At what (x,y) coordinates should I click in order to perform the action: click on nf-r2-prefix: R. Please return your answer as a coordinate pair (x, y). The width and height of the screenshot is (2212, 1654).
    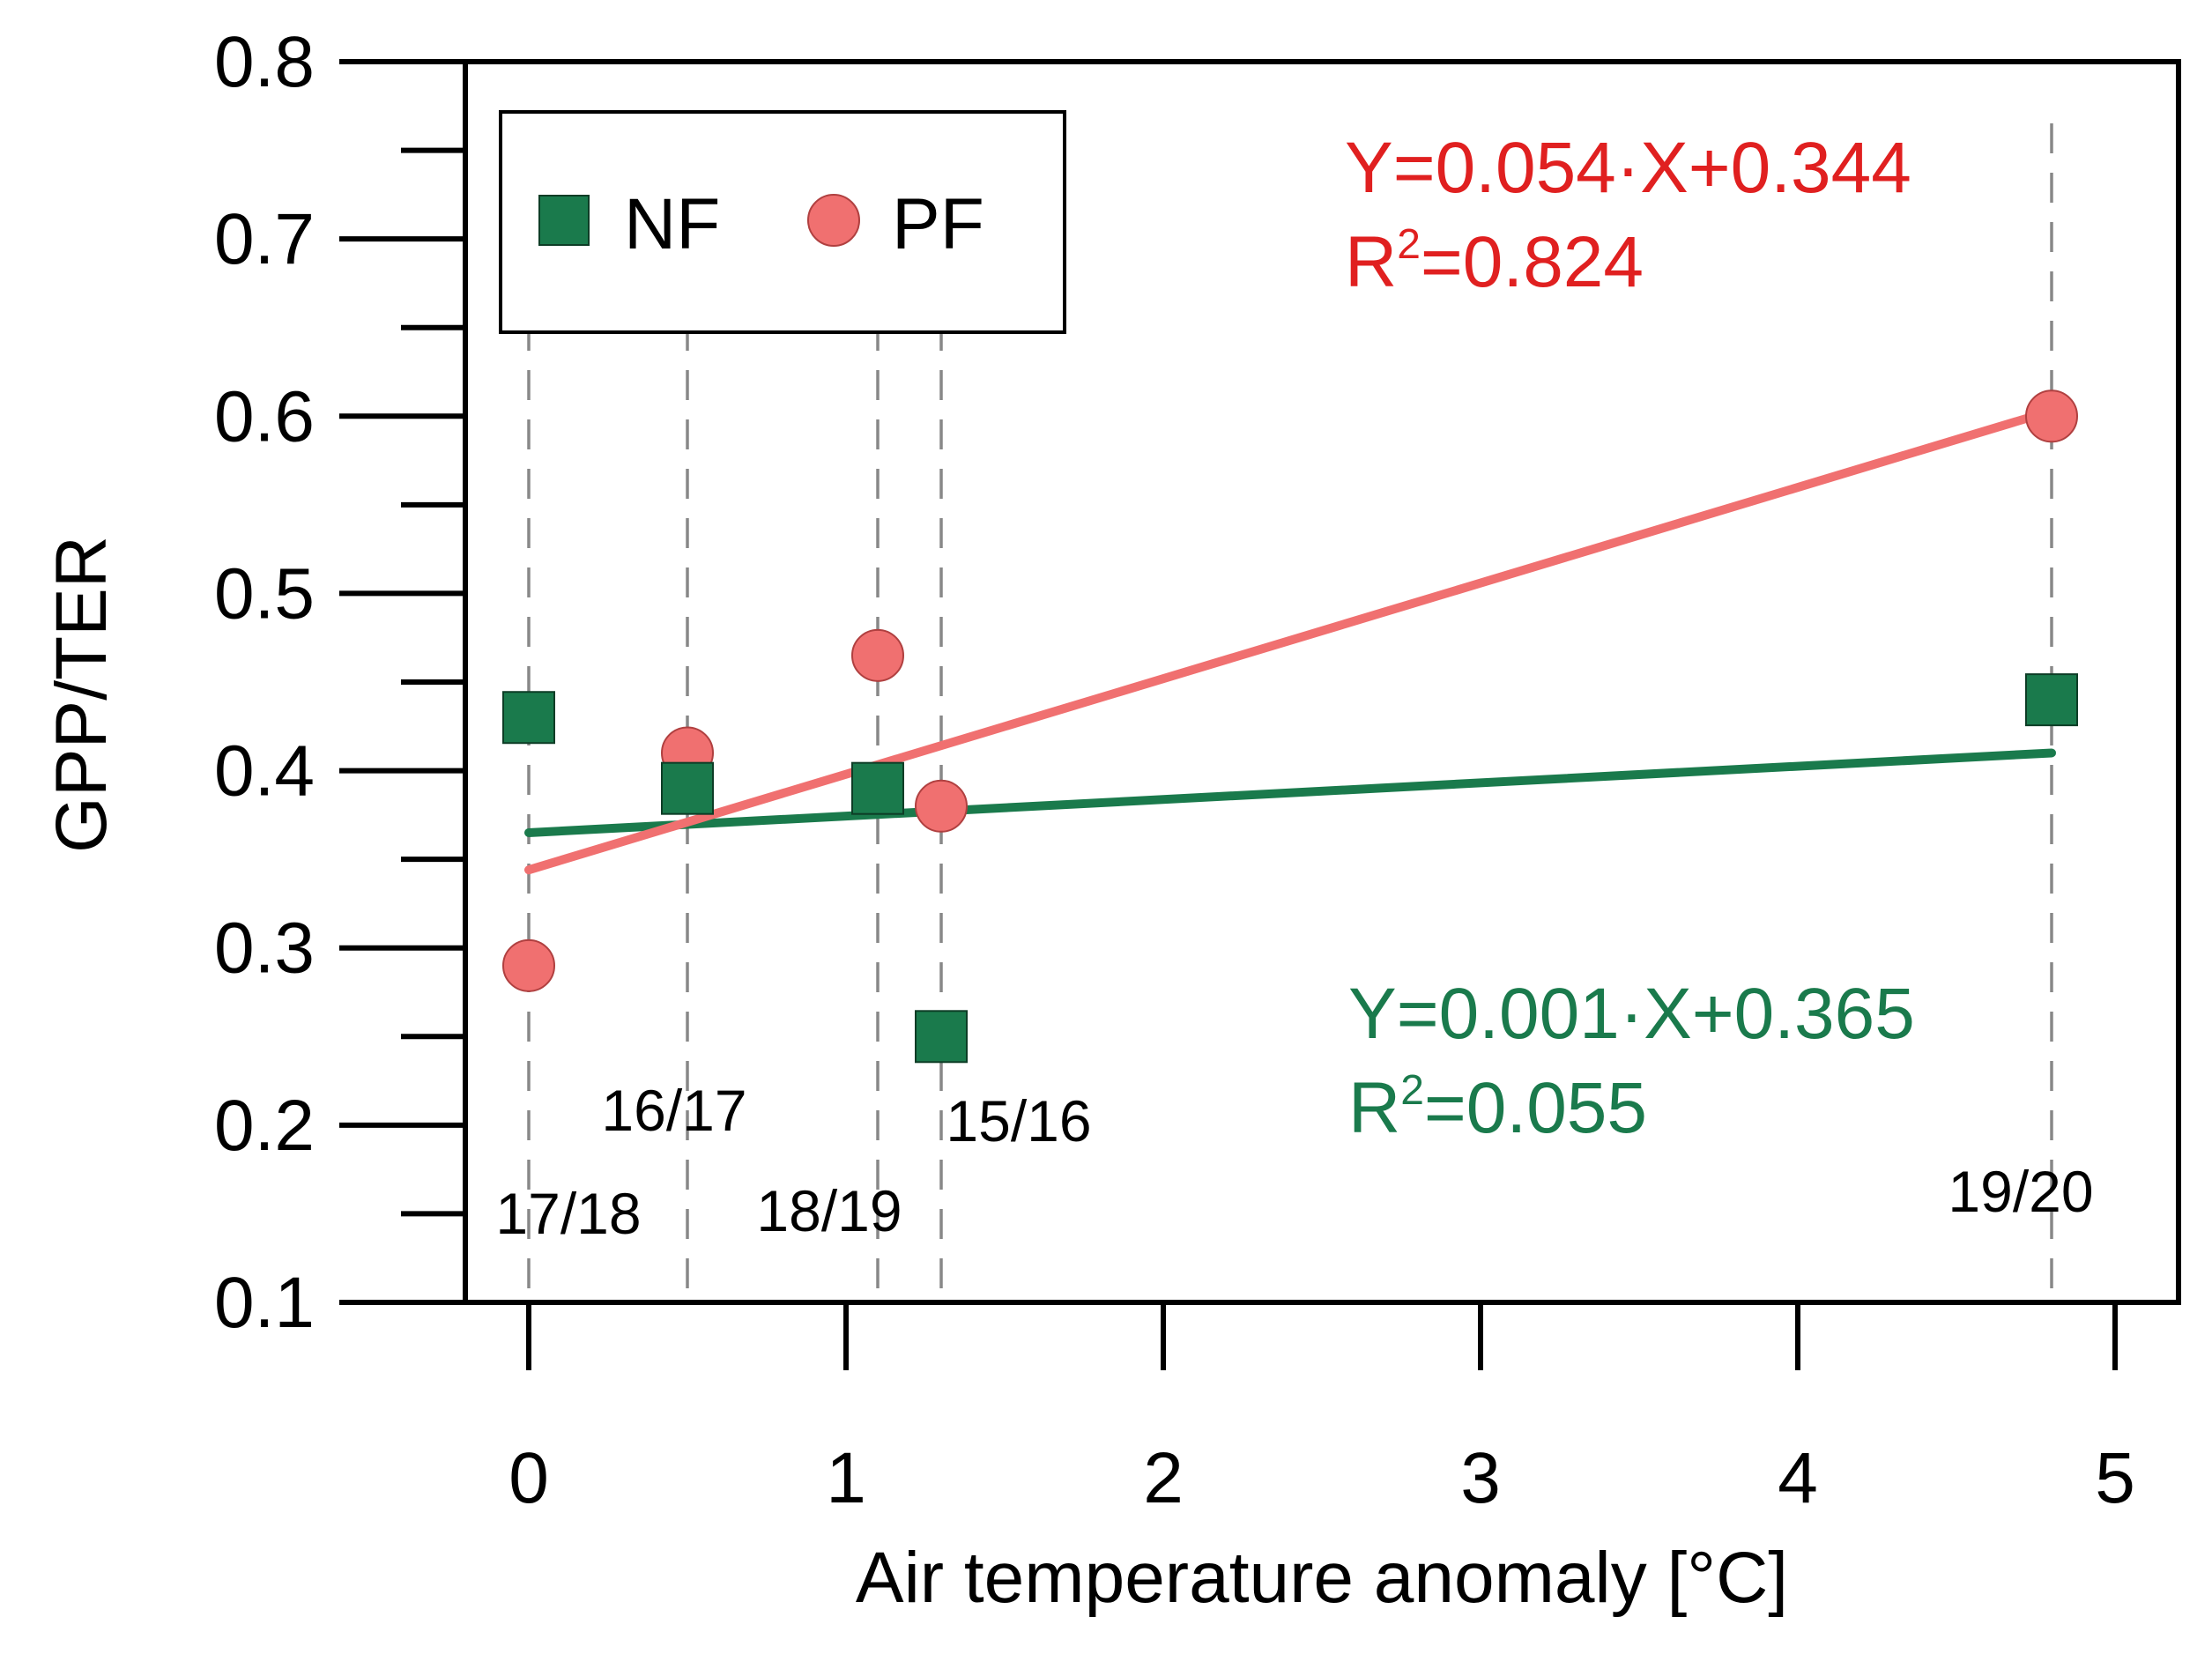
    Looking at the image, I should click on (1374, 1108).